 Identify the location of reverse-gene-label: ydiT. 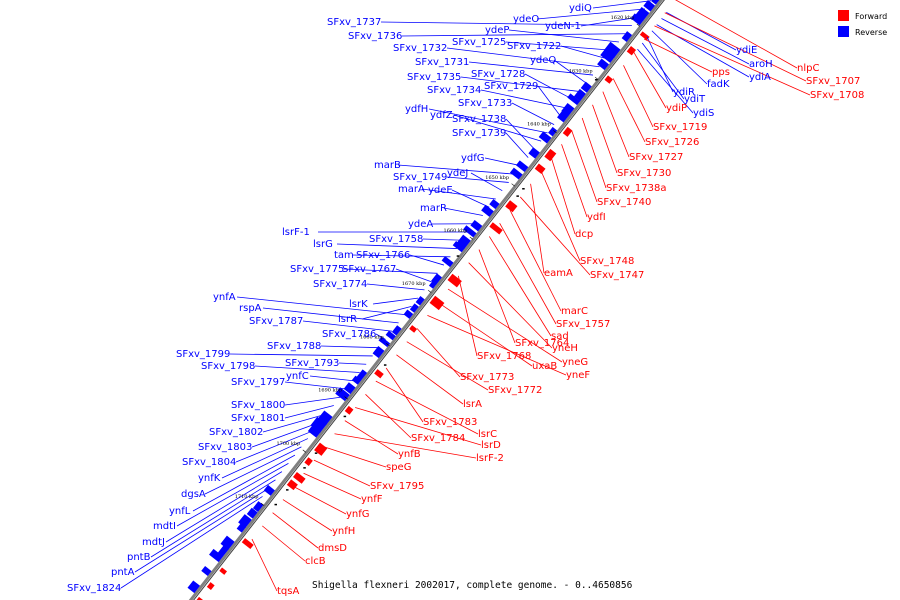
(695, 99).